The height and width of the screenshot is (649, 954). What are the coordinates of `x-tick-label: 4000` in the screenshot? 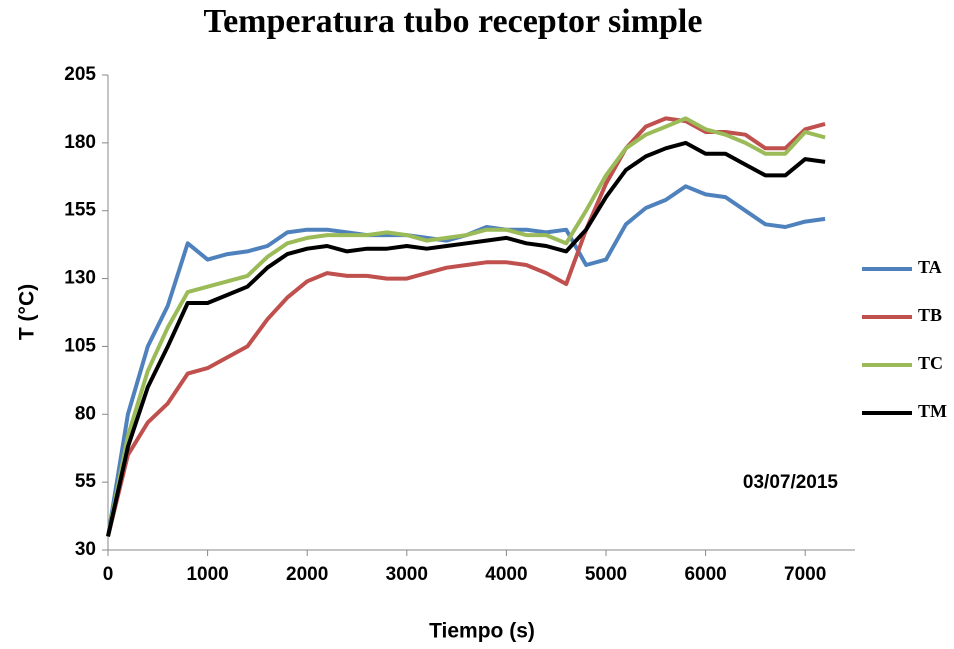 It's located at (506, 574).